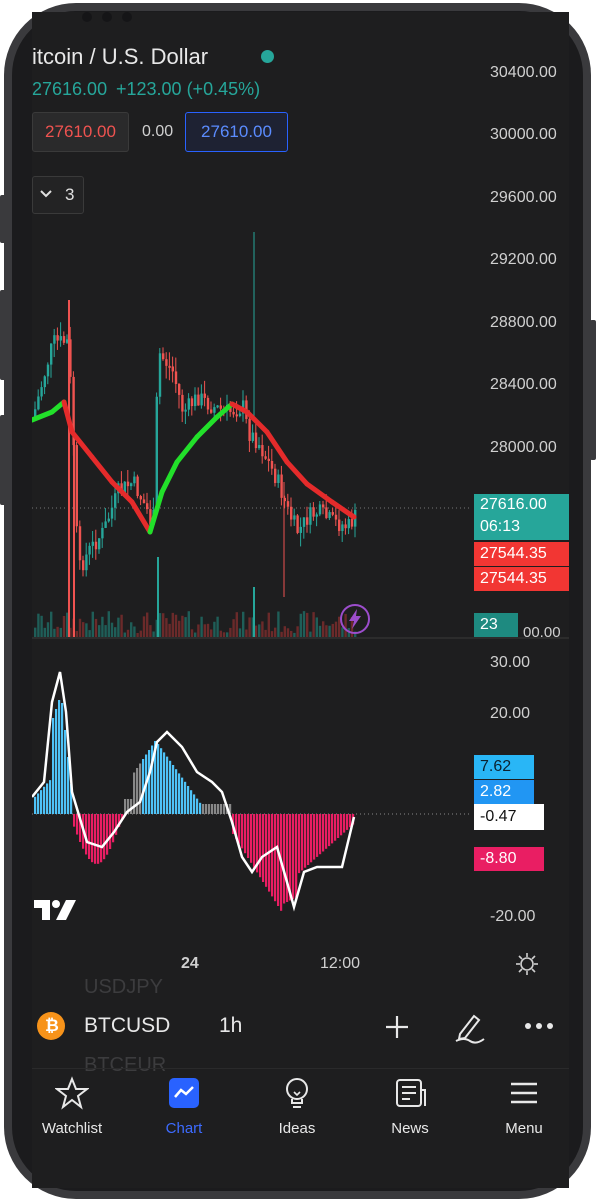 Image resolution: width=596 pixels, height=1202 pixels. What do you see at coordinates (539, 1026) in the screenshot?
I see `more-options-icon` at bounding box center [539, 1026].